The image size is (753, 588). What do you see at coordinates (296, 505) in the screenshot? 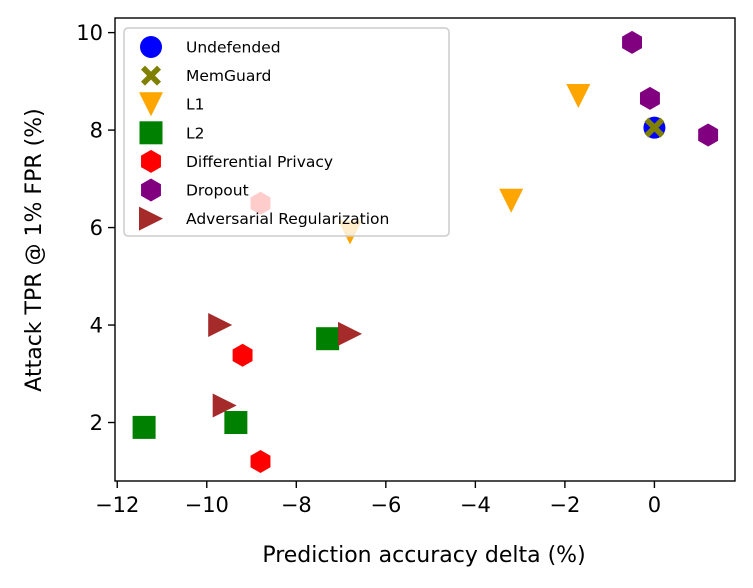
I see `x-tick-label: −8` at bounding box center [296, 505].